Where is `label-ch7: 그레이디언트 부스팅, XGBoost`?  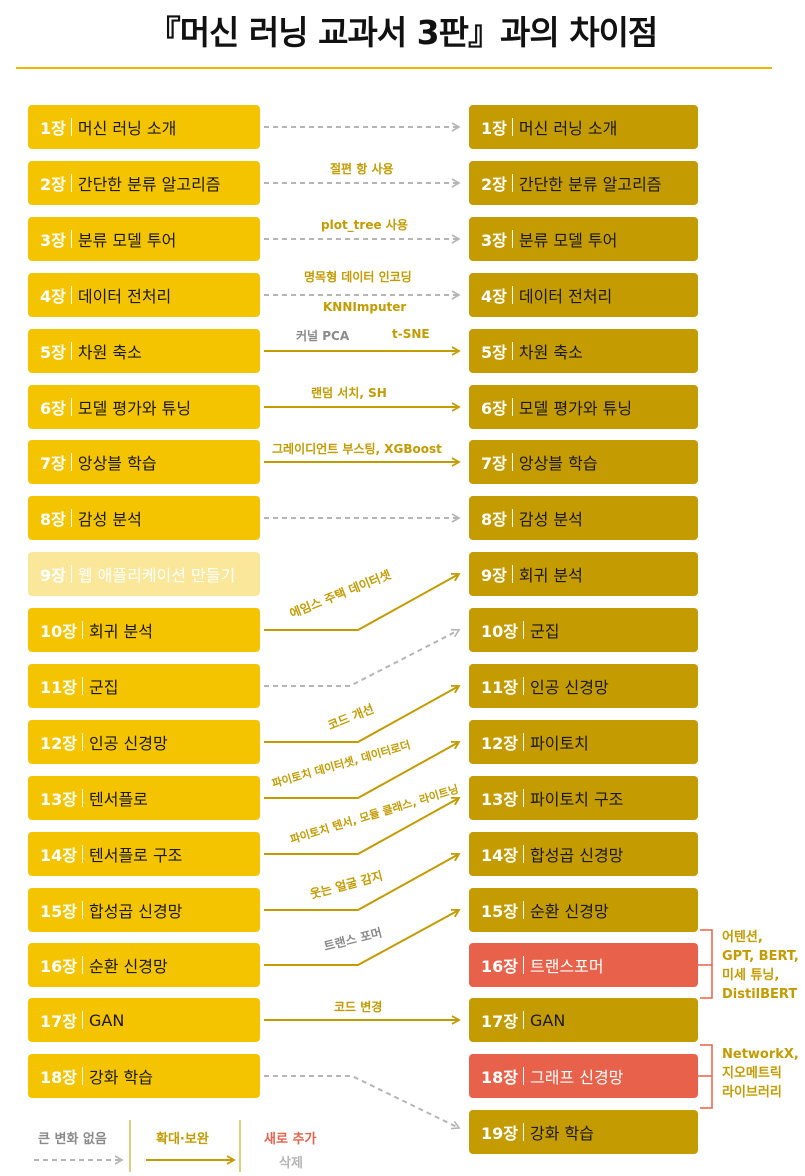
label-ch7: 그레이디언트 부스팅, XGBoost is located at coordinates (357, 449).